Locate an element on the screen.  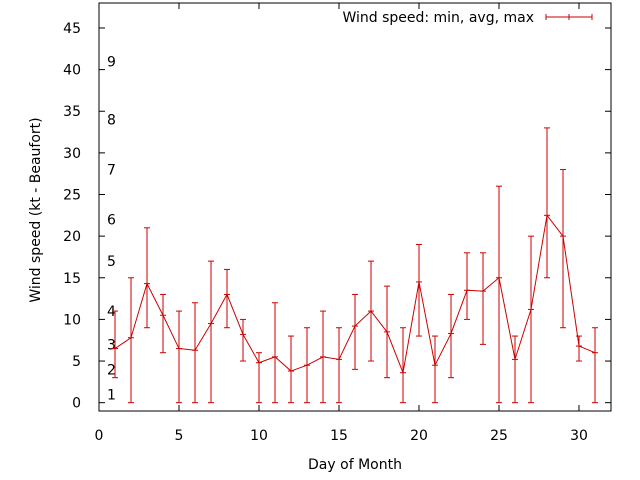
y-tick-label: 15 is located at coordinates (72, 279).